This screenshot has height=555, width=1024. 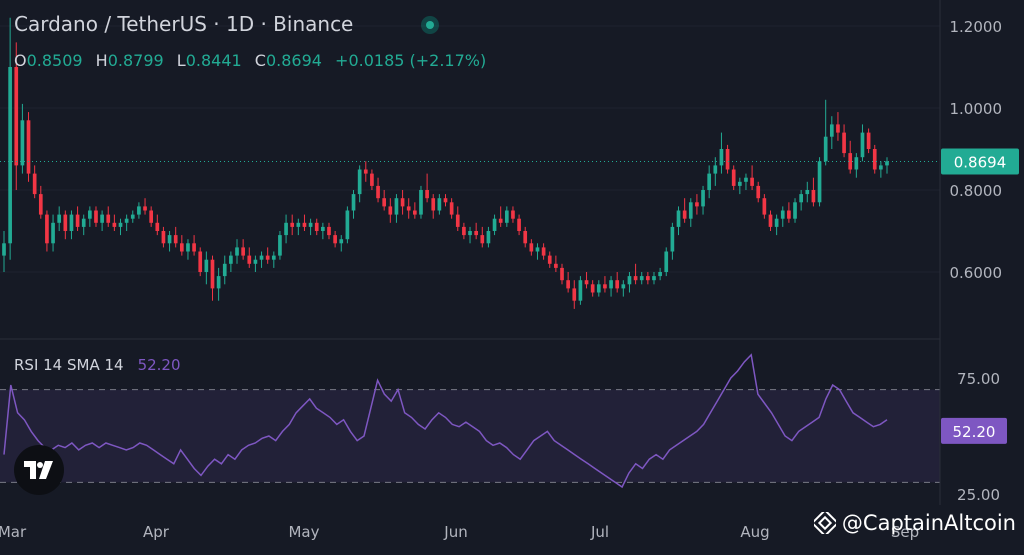 I want to click on rsi-label: RSI 14 SMA 14, so click(x=69, y=365).